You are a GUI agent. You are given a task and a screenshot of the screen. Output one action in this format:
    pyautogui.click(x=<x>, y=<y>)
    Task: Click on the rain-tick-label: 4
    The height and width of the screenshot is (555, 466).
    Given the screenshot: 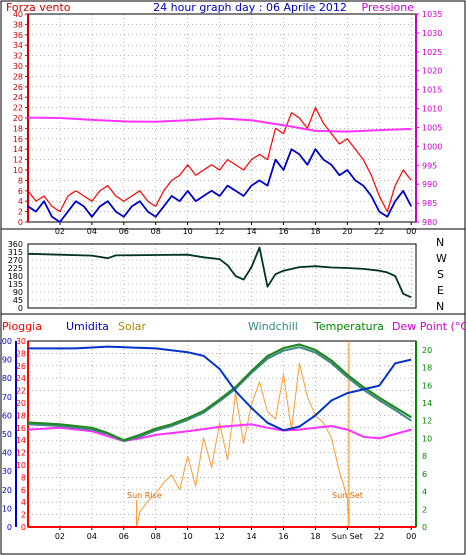 What is the action you would take?
    pyautogui.click(x=23, y=502)
    